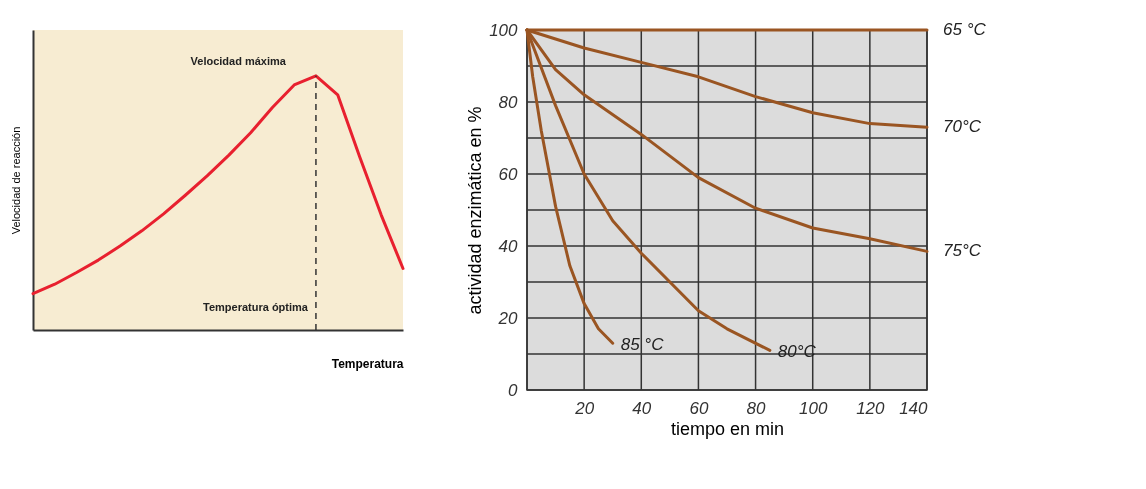 The width and height of the screenshot is (1146, 489). Describe the element at coordinates (642, 408) in the screenshot. I see `x-tick-label: 40` at that location.